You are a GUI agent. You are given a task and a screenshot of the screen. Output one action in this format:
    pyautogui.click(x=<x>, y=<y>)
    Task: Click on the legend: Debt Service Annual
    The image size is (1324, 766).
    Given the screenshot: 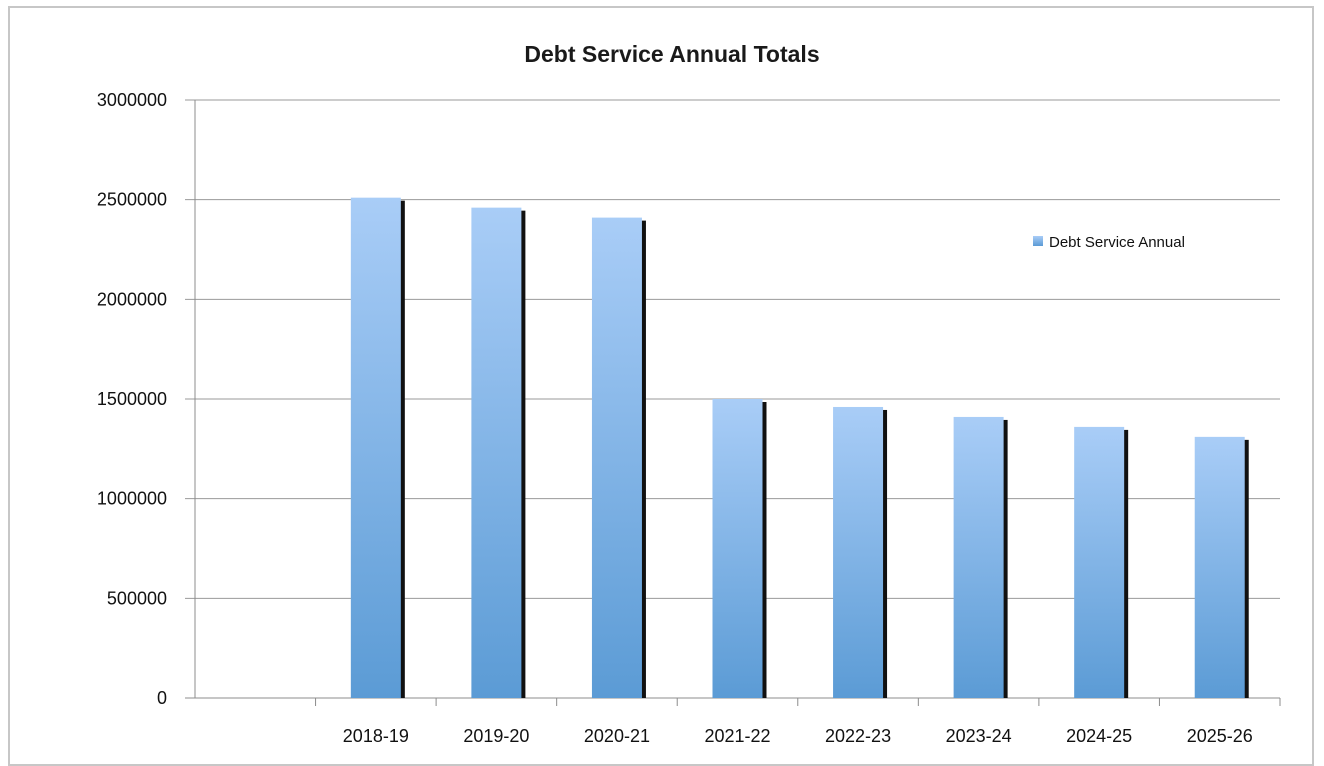 What is the action you would take?
    pyautogui.click(x=1109, y=242)
    